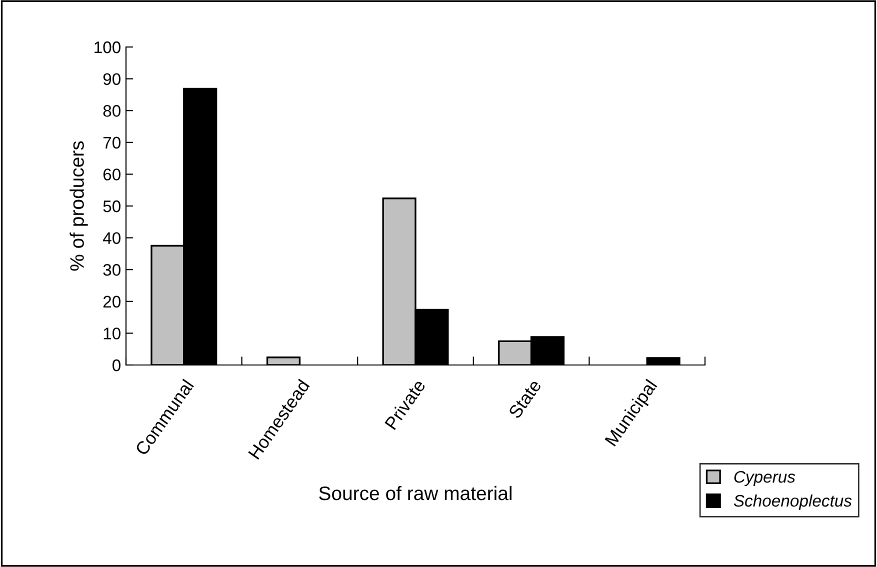  I want to click on y-axis-title: % of producers, so click(79, 206).